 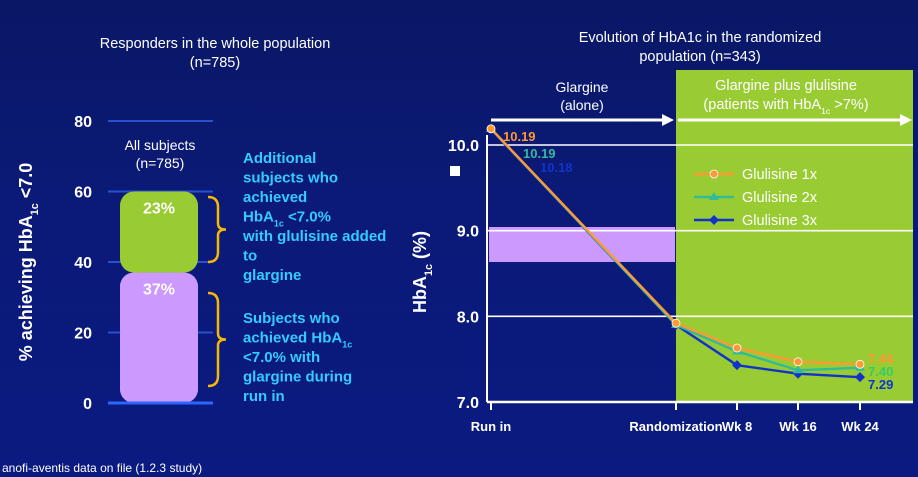 What do you see at coordinates (159, 290) in the screenshot?
I see `bar-value-label-37-front: 37%` at bounding box center [159, 290].